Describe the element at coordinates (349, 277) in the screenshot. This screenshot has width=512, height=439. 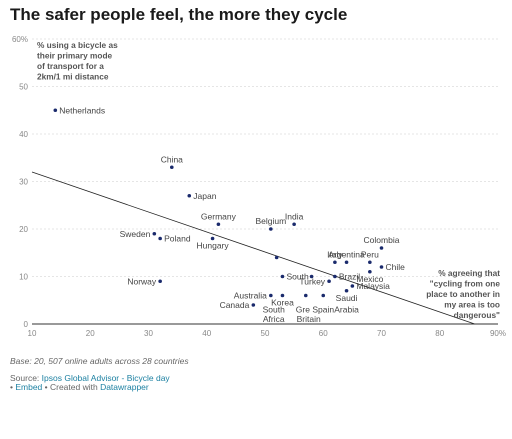
I see `point-label: Brazil` at that location.